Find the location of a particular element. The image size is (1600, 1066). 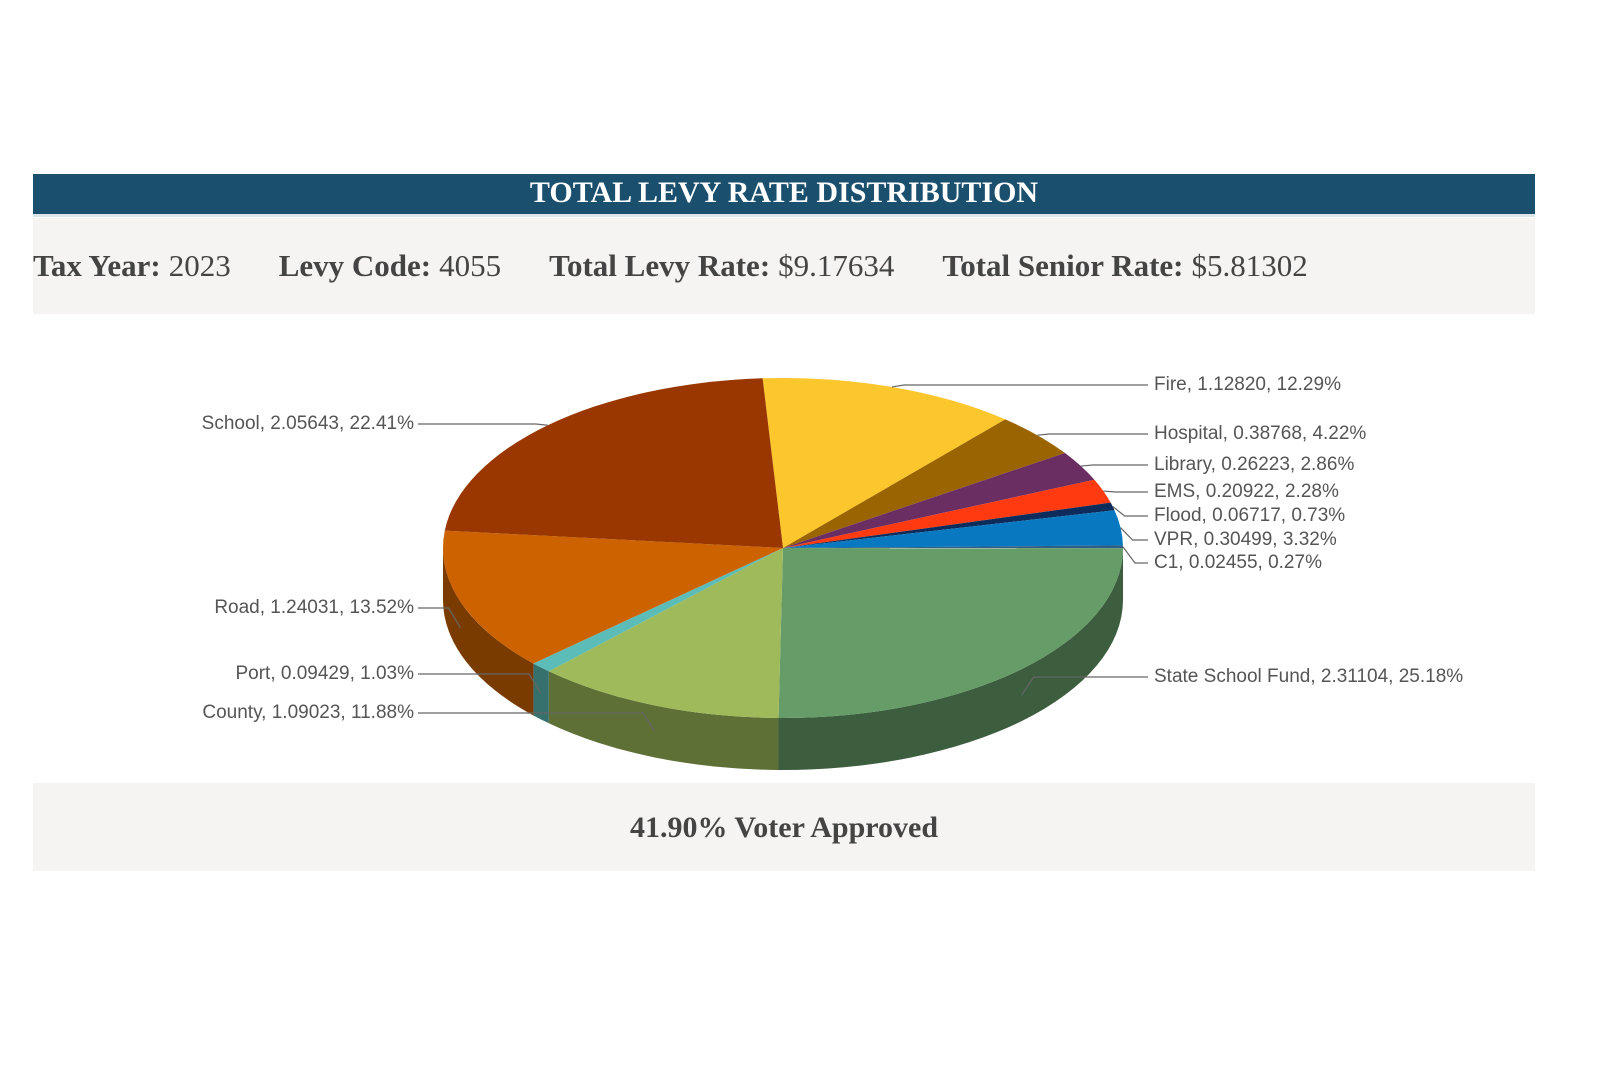

slice-label: Road, 1.24031, 13.52% is located at coordinates (314, 607).